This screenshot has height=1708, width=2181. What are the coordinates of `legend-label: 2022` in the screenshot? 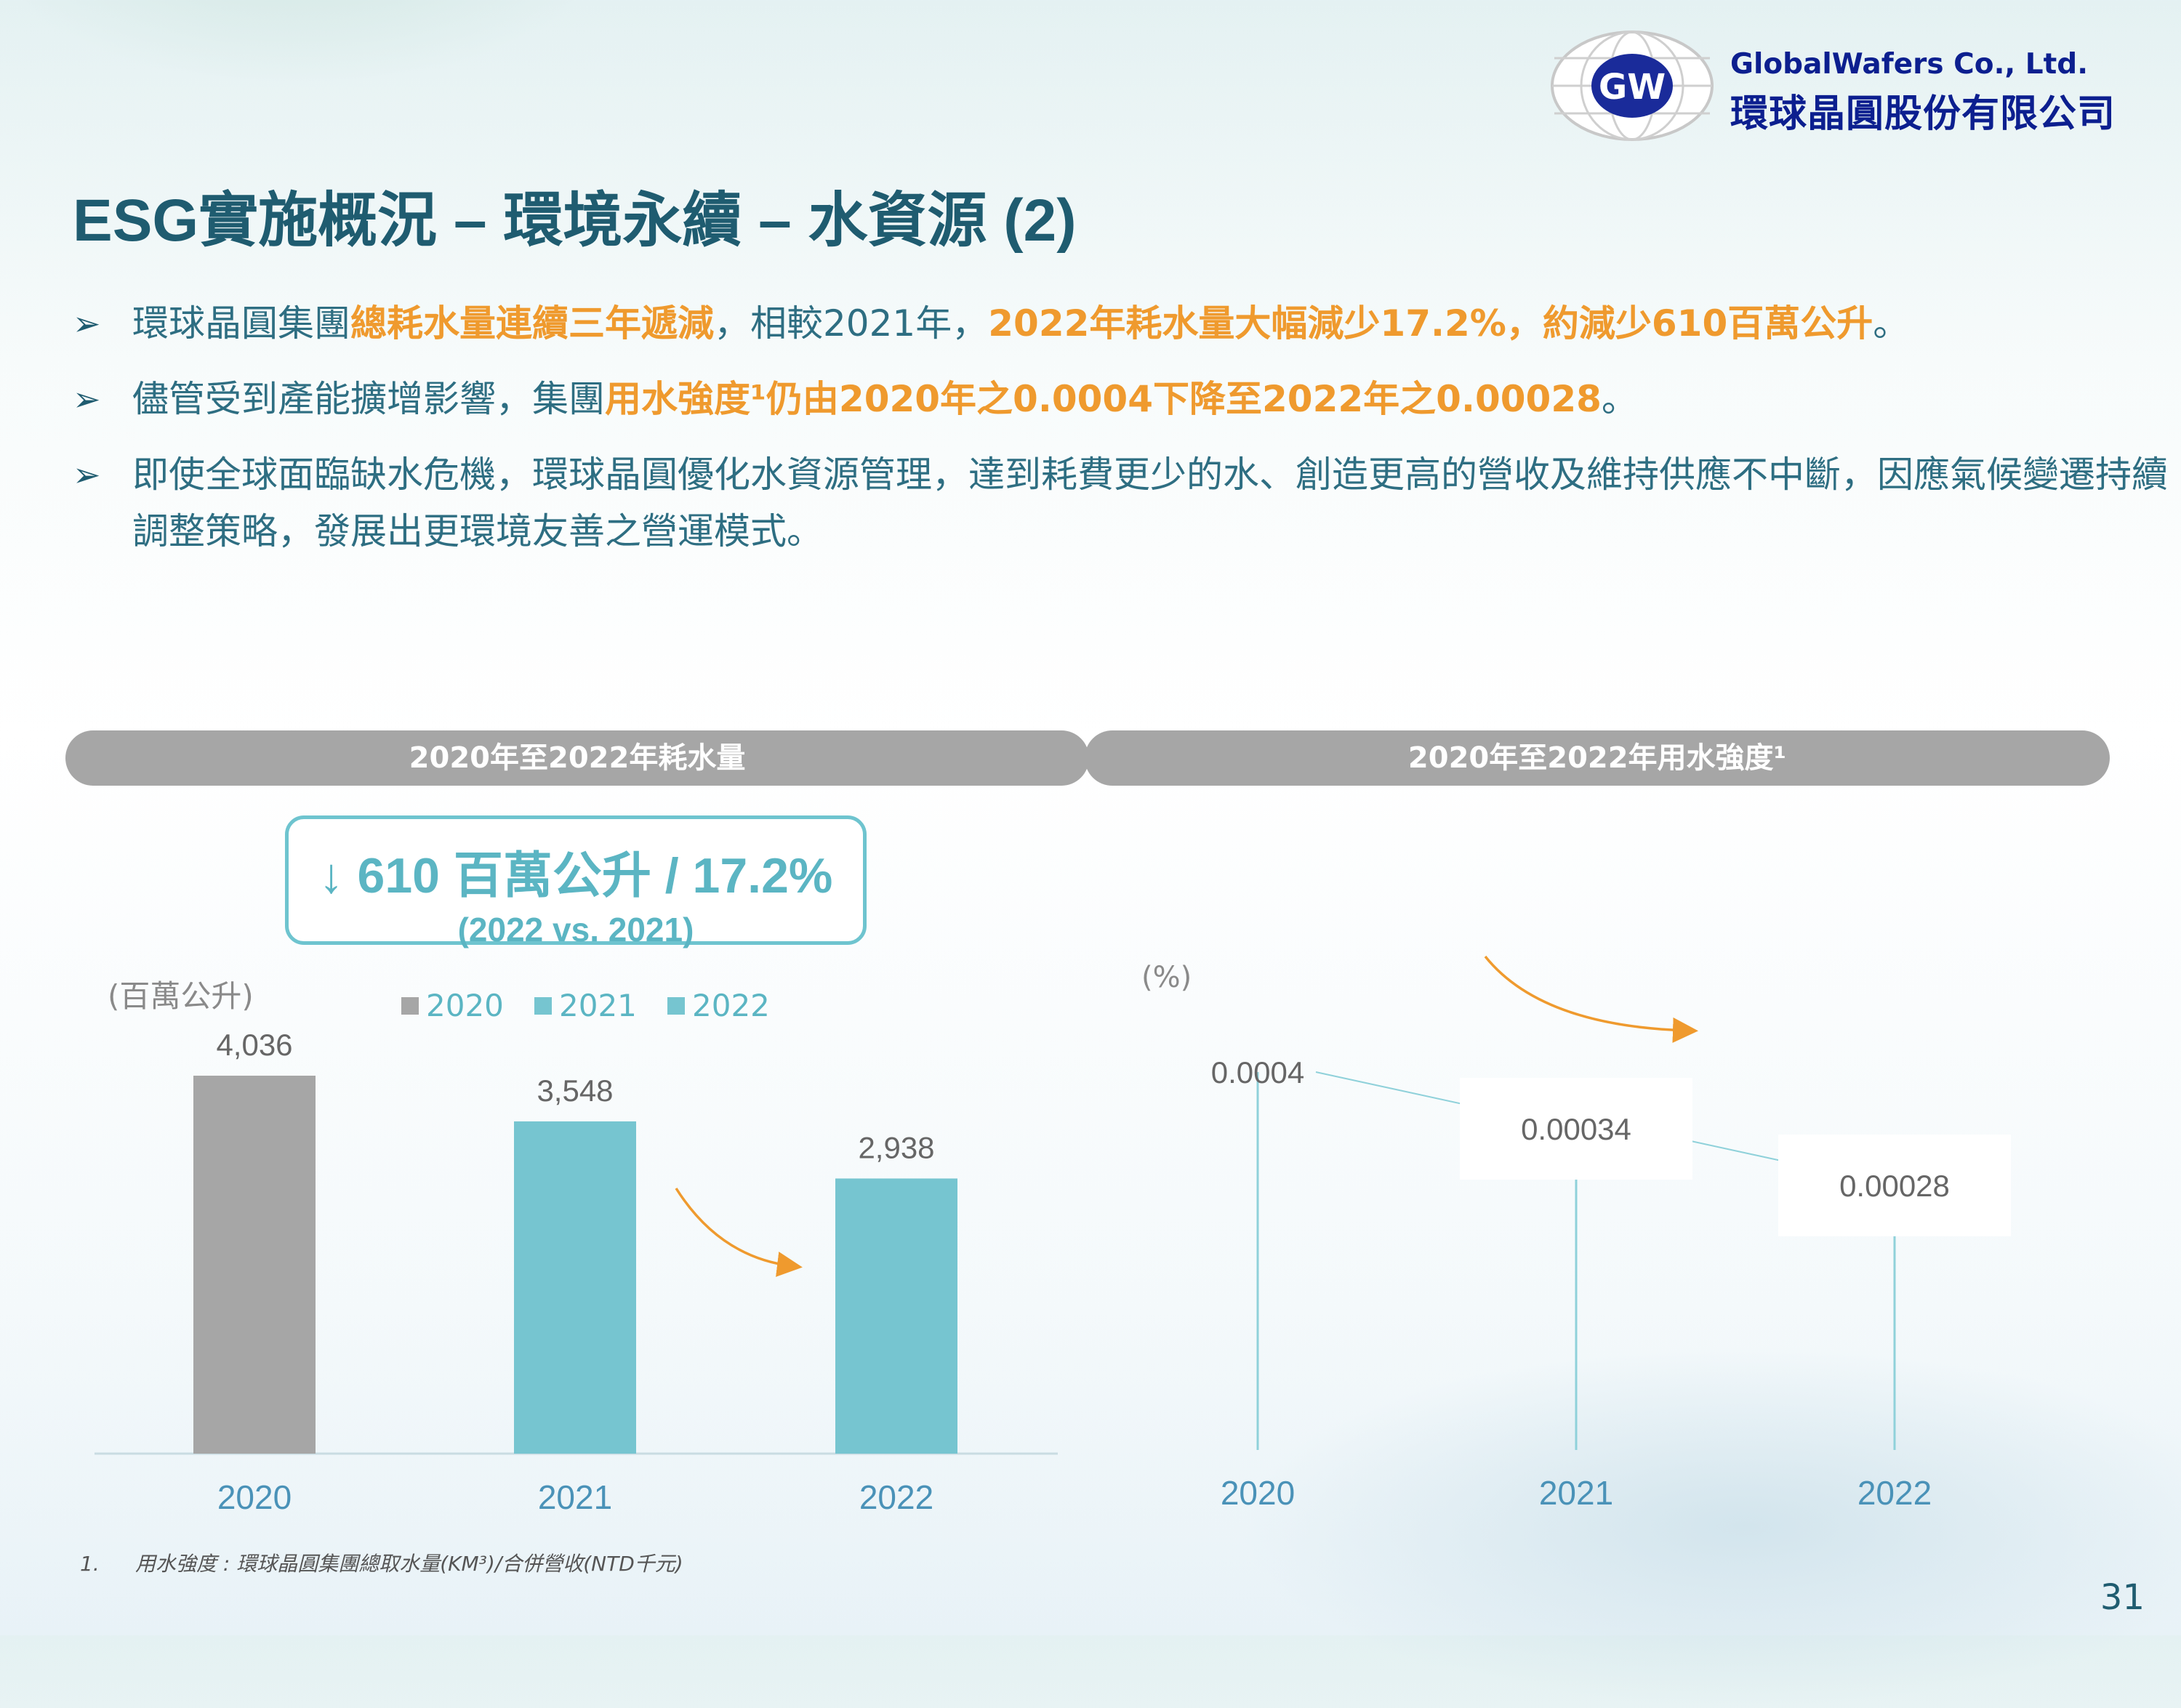 It's located at (731, 1006).